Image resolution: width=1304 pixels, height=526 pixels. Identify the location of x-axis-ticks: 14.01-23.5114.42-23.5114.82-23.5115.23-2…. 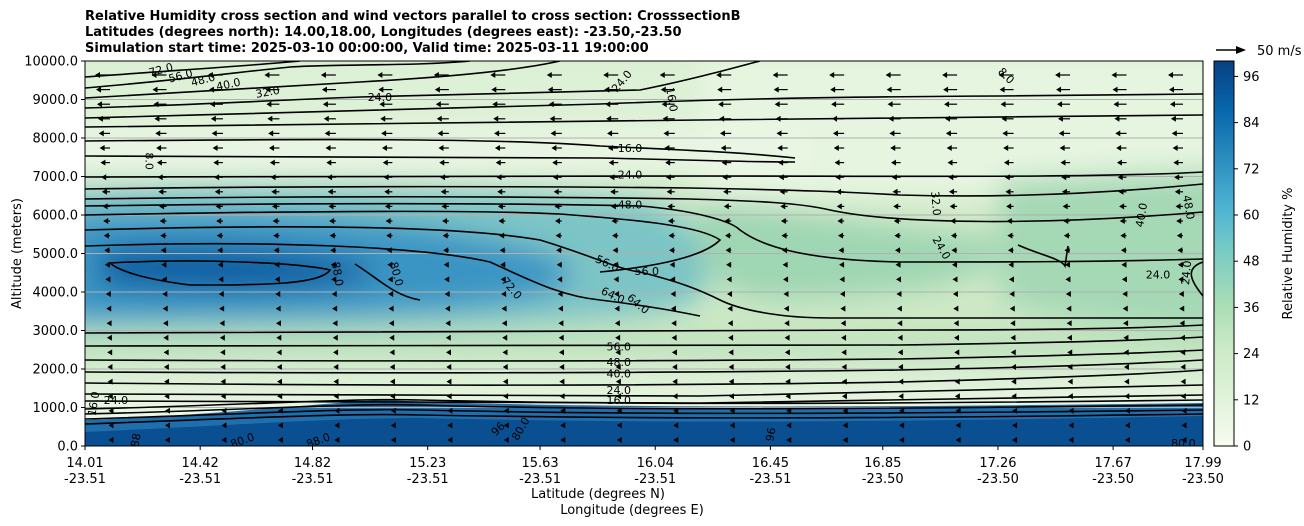
(644, 466).